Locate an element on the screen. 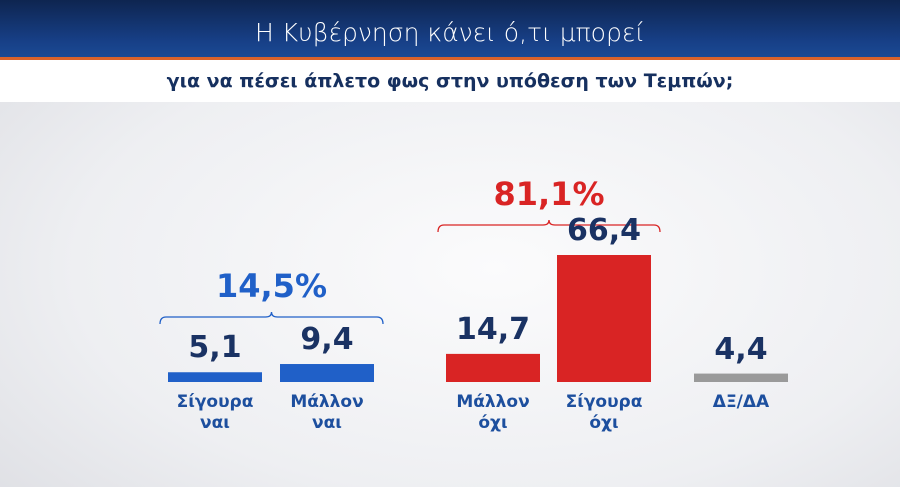 The image size is (900, 487). title-band is located at coordinates (450, 29).